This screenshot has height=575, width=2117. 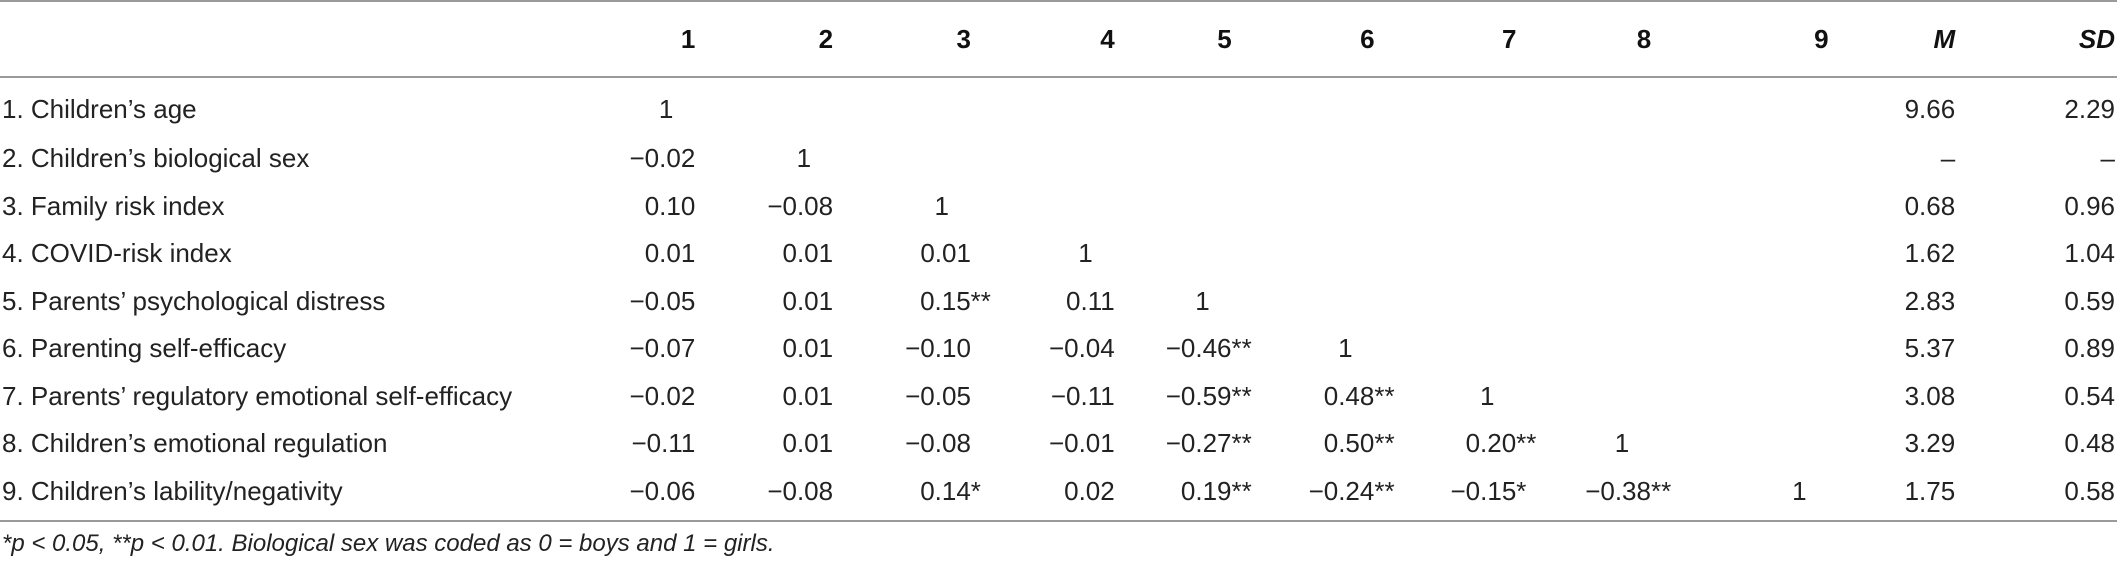 What do you see at coordinates (1058, 39) in the screenshot?
I see `table-header-row: 1 2 3 4 5 6 7 8 9 M SD` at bounding box center [1058, 39].